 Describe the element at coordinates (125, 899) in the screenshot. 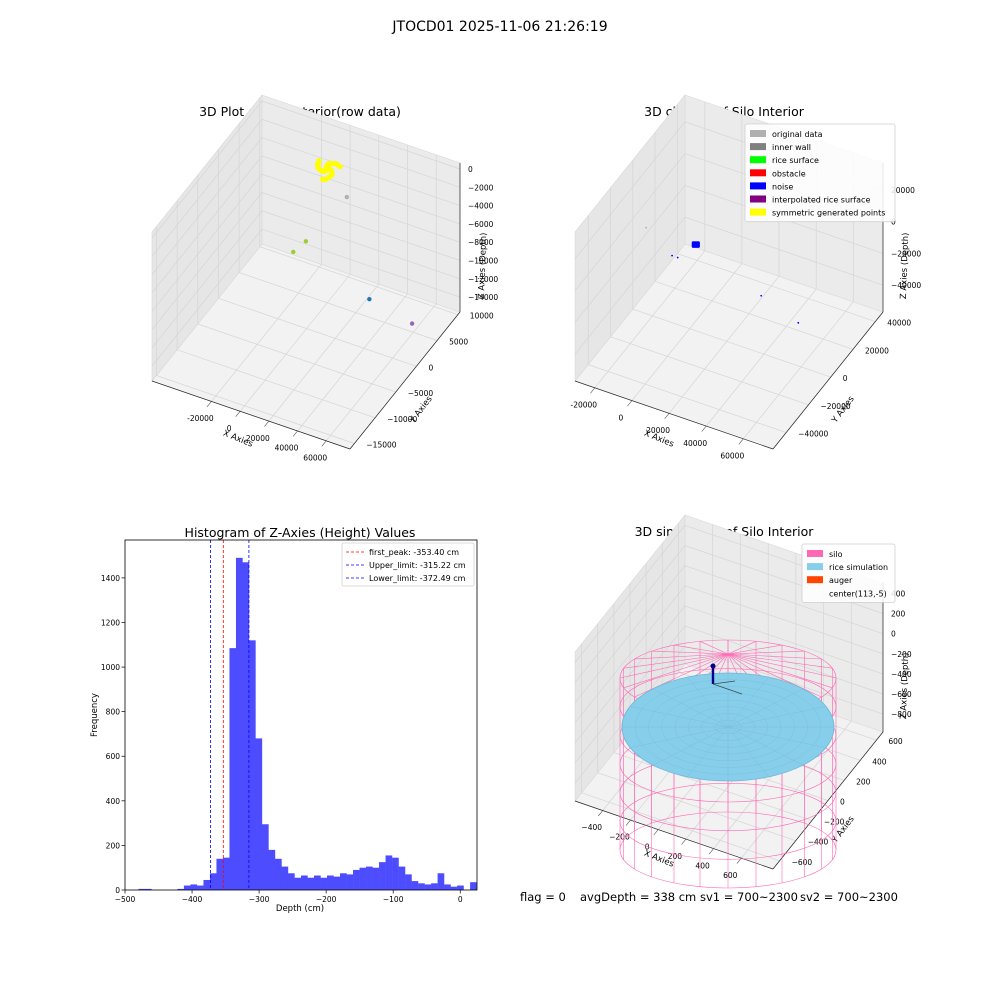

I see `x-tick-label: −500` at that location.